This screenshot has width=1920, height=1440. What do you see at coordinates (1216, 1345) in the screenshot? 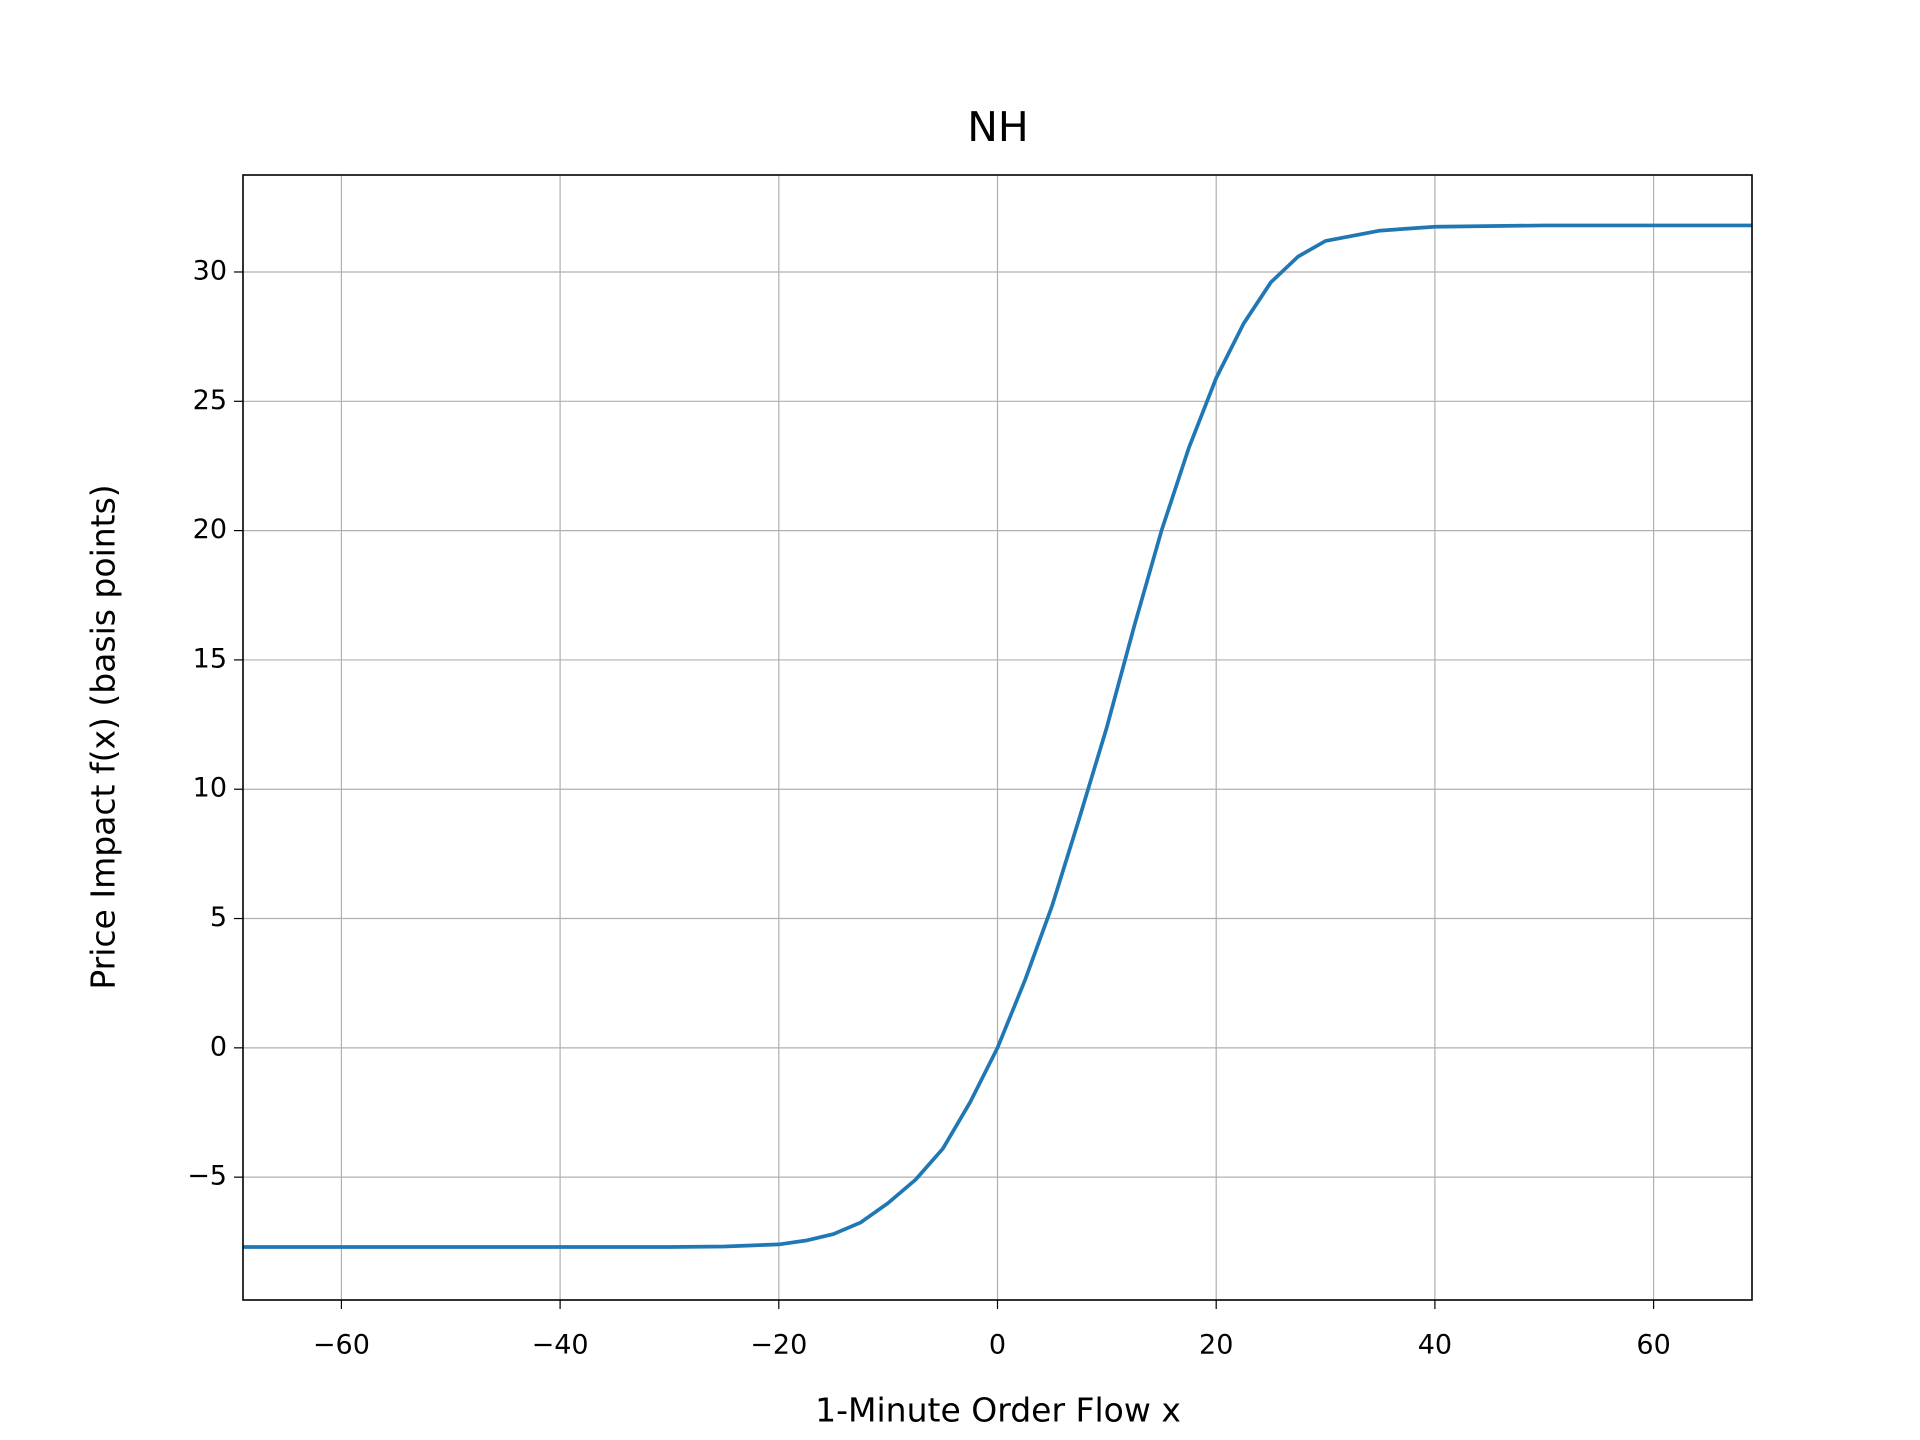
I see `x-tick-label: 20` at bounding box center [1216, 1345].